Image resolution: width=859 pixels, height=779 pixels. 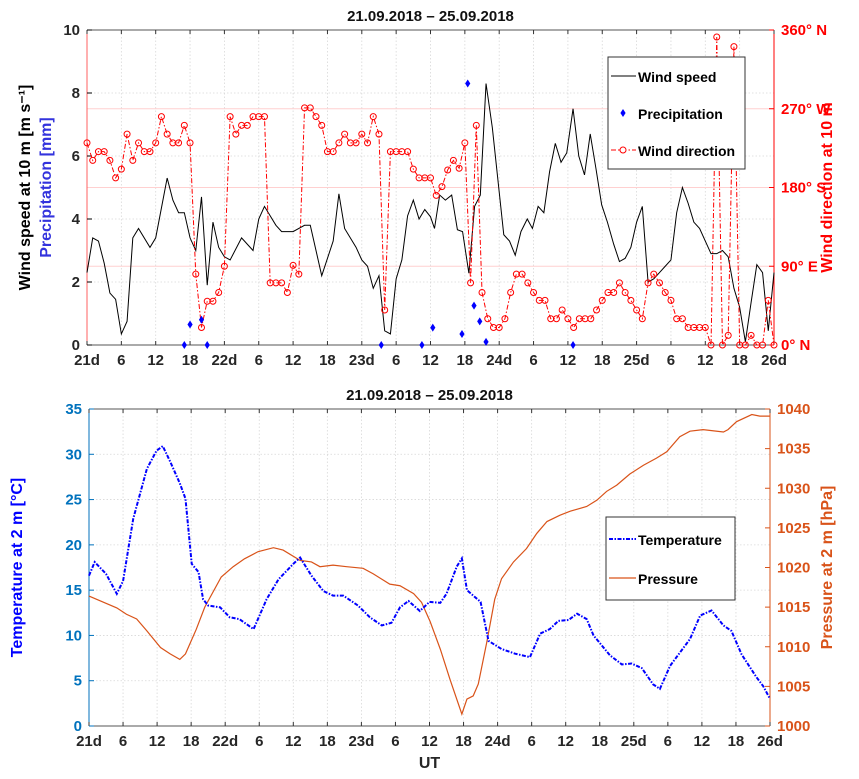 I want to click on y-tick-label-left: 8, so click(x=76, y=93).